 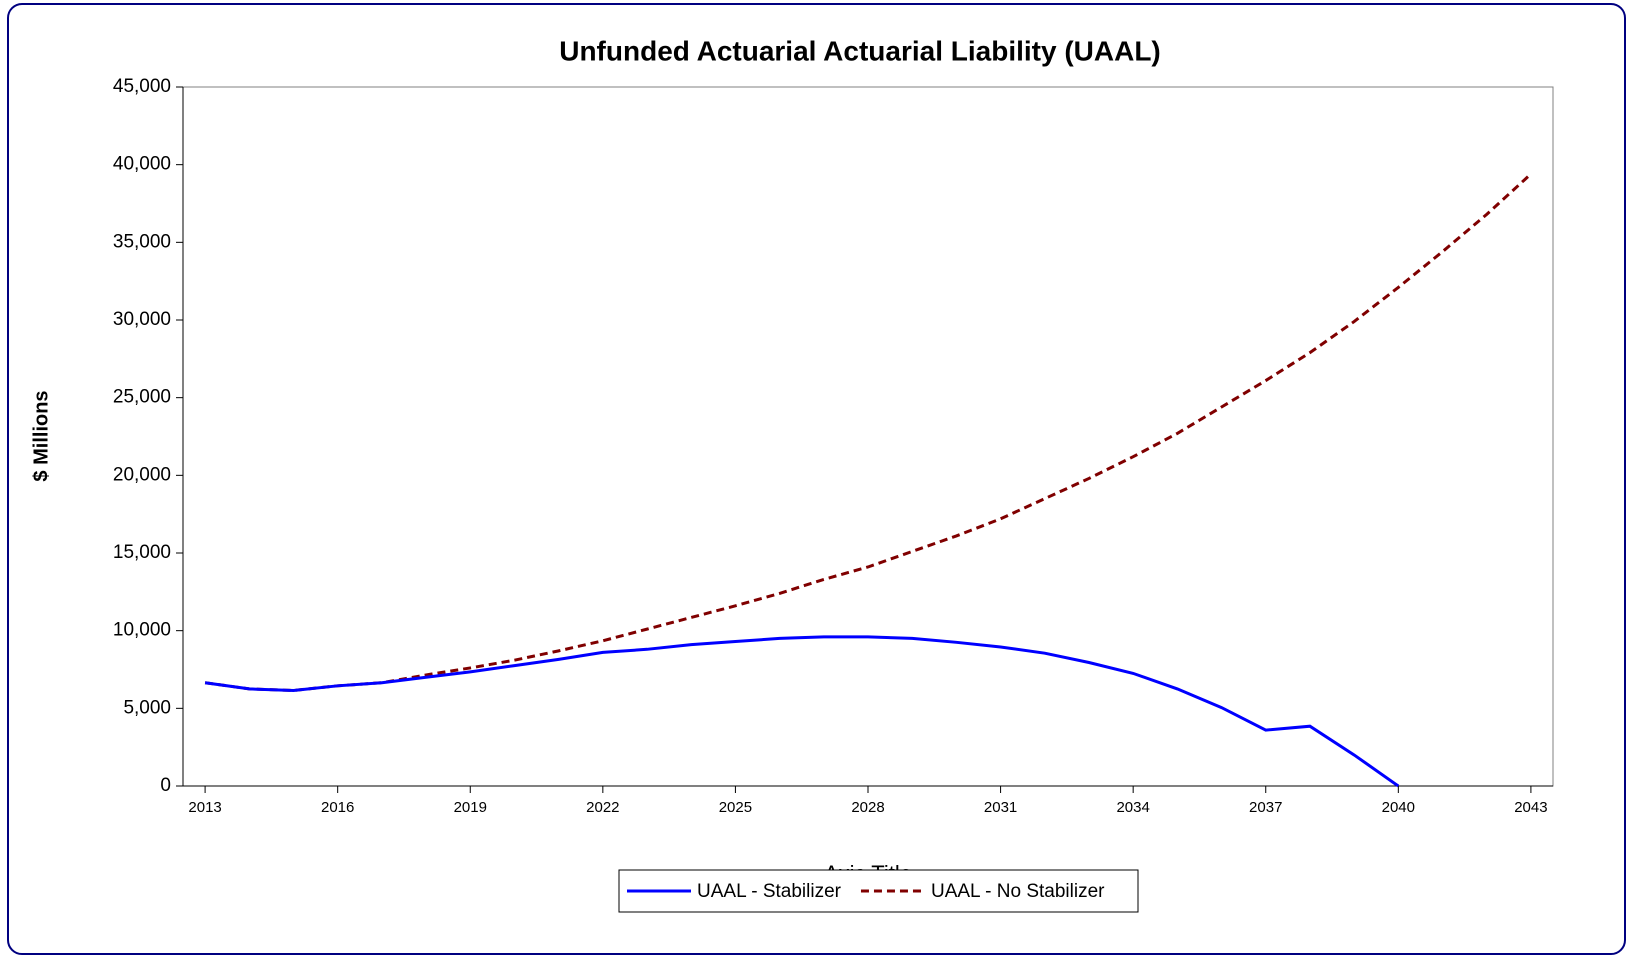 What do you see at coordinates (147, 707) in the screenshot?
I see `y-tick-label: 5,000` at bounding box center [147, 707].